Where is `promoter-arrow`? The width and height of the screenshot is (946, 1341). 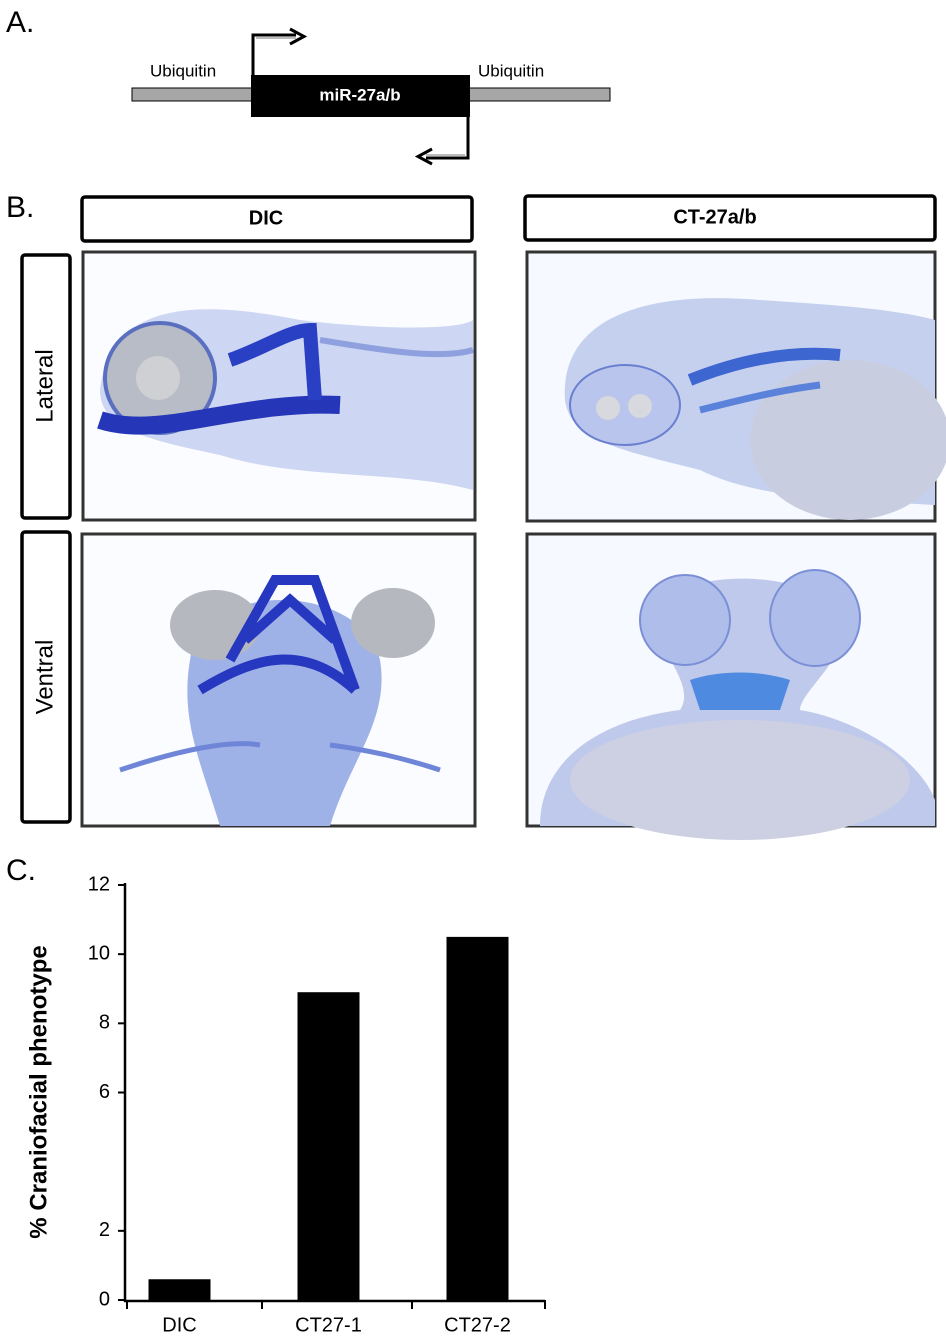
promoter-arrow is located at coordinates (360, 96).